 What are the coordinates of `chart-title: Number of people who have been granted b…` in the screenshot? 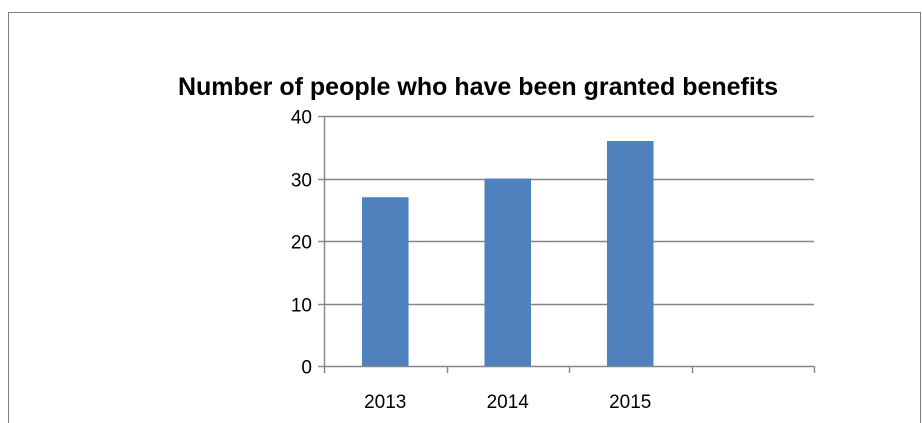 It's located at (478, 87).